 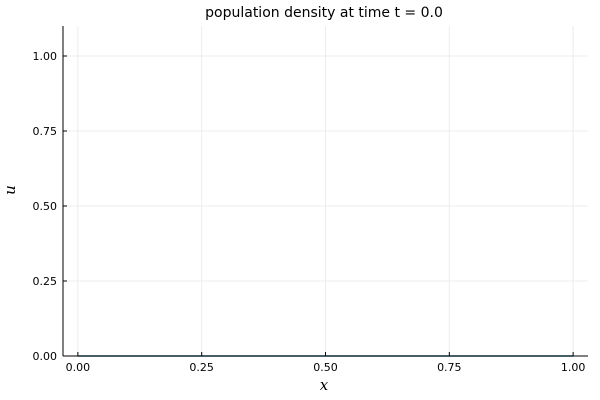 I want to click on x-tick-label: 1.00, so click(x=573, y=367).